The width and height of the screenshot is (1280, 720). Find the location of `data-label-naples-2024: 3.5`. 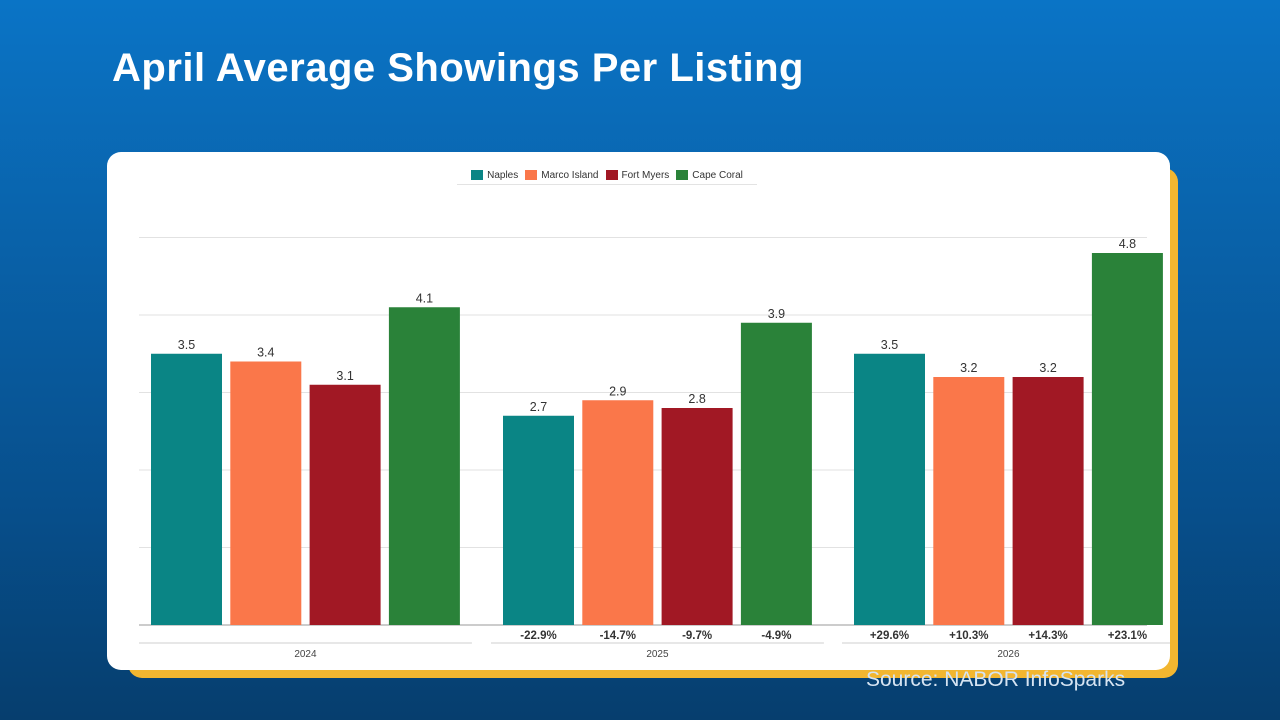

data-label-naples-2024: 3.5 is located at coordinates (186, 345).